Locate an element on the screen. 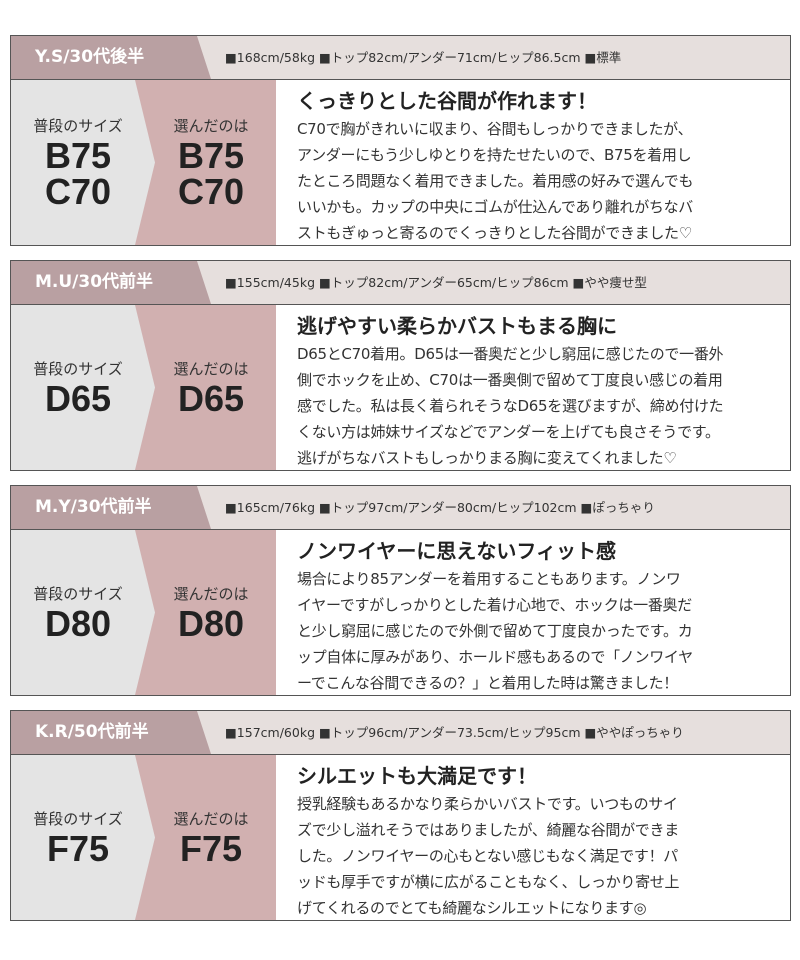 The image size is (800, 960). usual-size-value: D80 is located at coordinates (78, 623).